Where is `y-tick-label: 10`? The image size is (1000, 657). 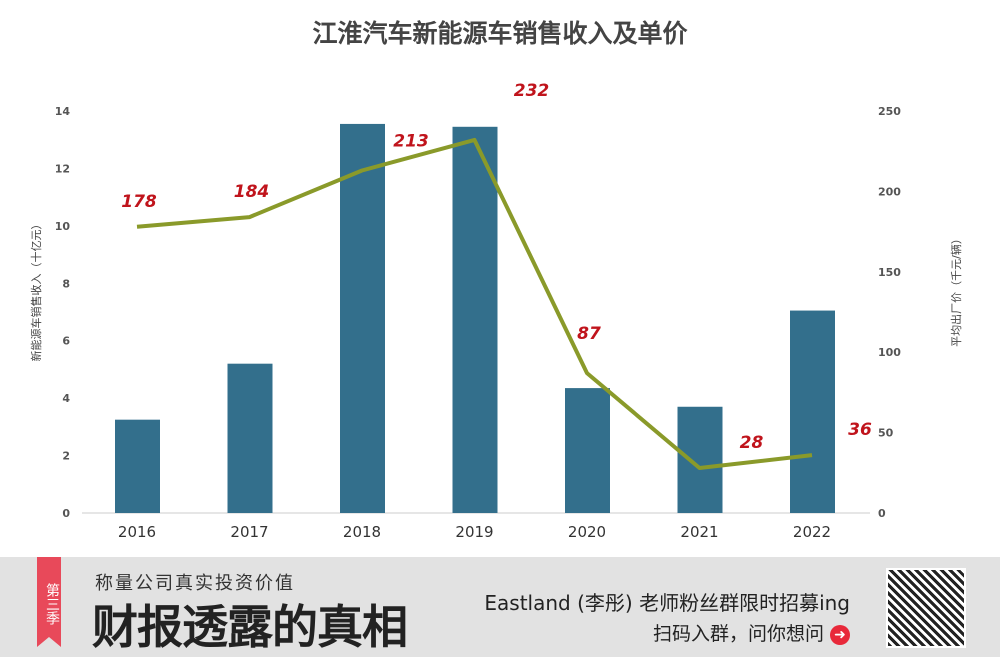
y-tick-label: 10 is located at coordinates (63, 226).